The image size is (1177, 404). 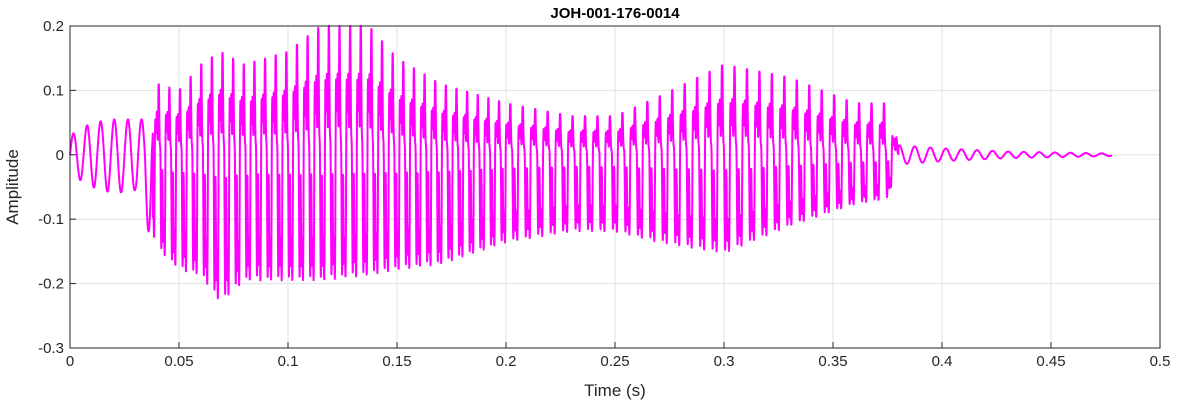 What do you see at coordinates (1050, 361) in the screenshot?
I see `x-tick-label: 0.45` at bounding box center [1050, 361].